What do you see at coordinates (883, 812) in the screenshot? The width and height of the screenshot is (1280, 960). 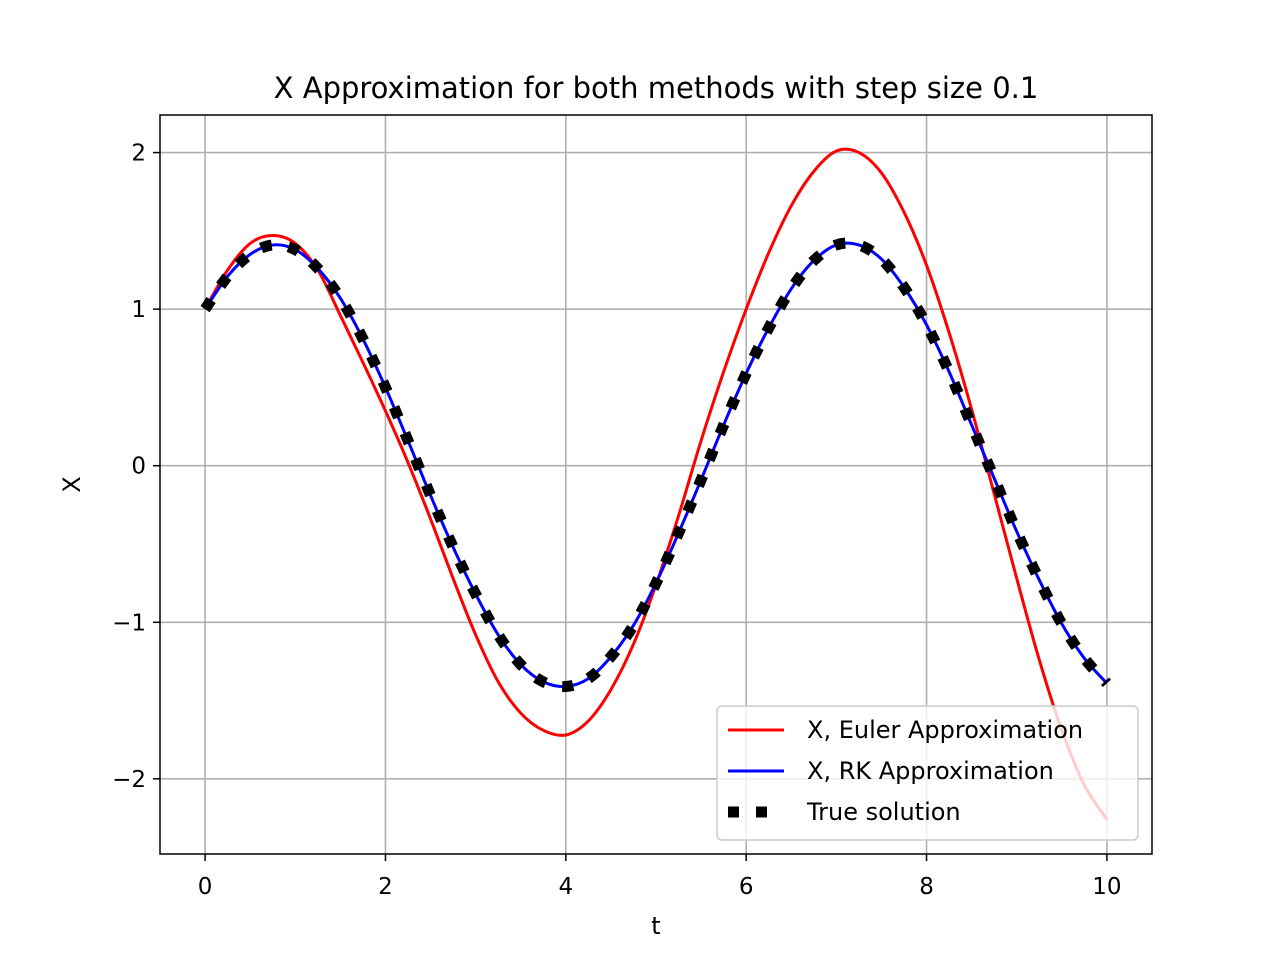 I see `legend-label-true-solution: True solution` at bounding box center [883, 812].